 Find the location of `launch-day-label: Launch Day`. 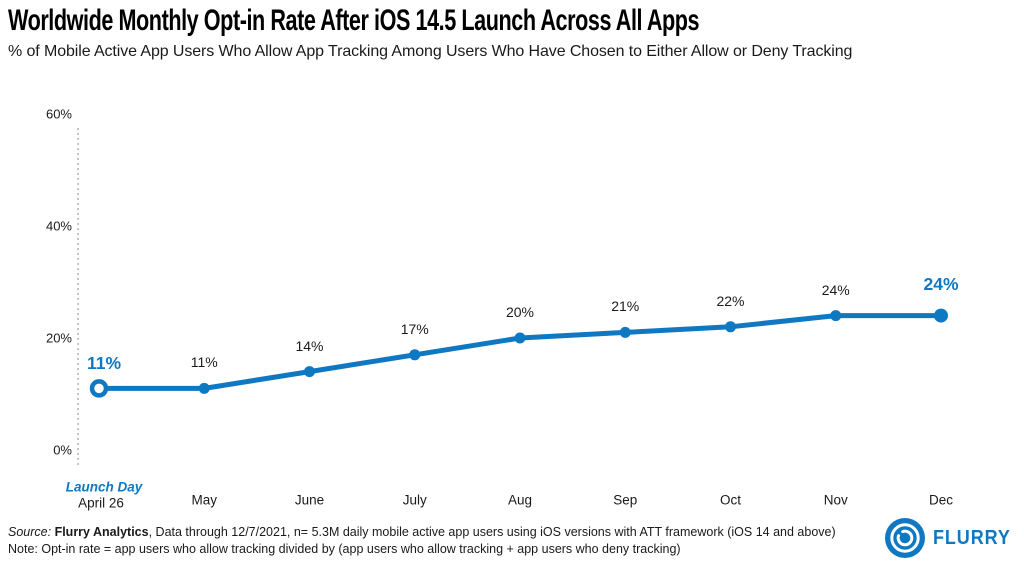

launch-day-label: Launch Day is located at coordinates (104, 487).